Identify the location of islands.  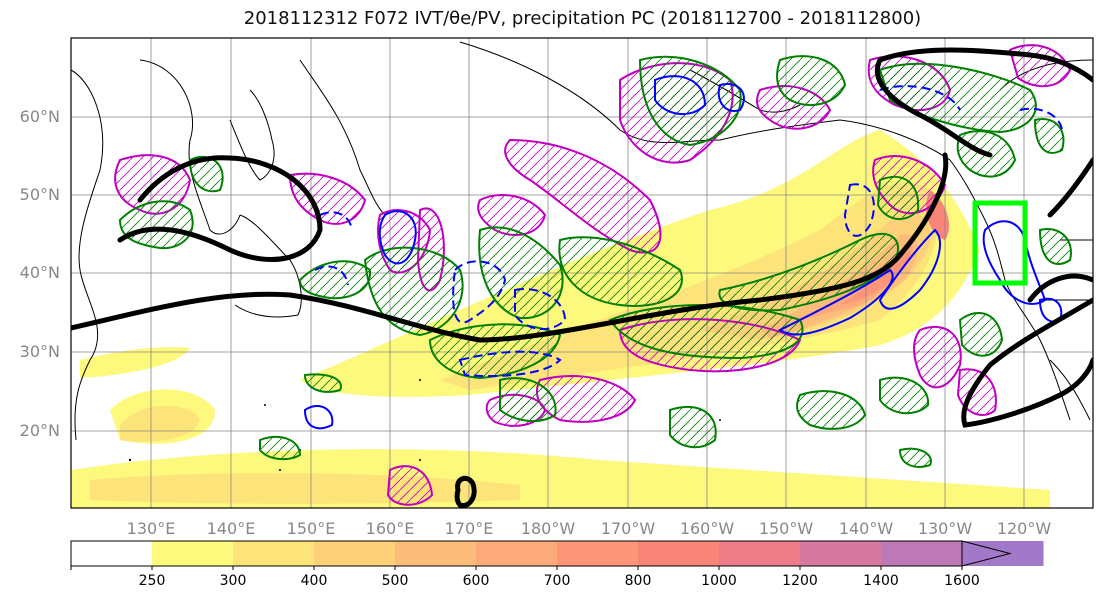
(424, 425).